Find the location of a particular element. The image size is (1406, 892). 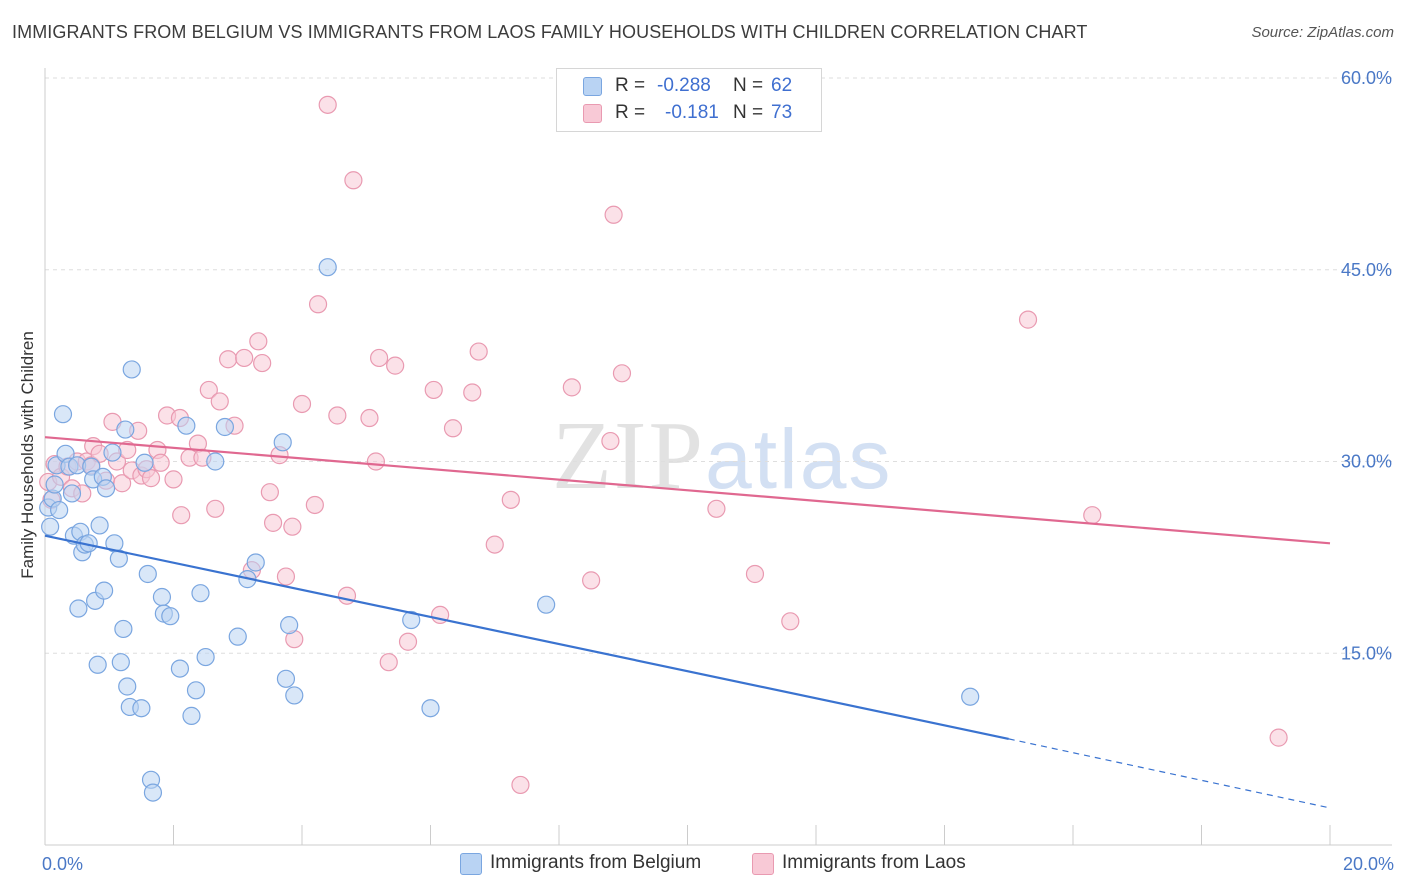

y-tick-label-1: 30.0% is located at coordinates (1366, 462).